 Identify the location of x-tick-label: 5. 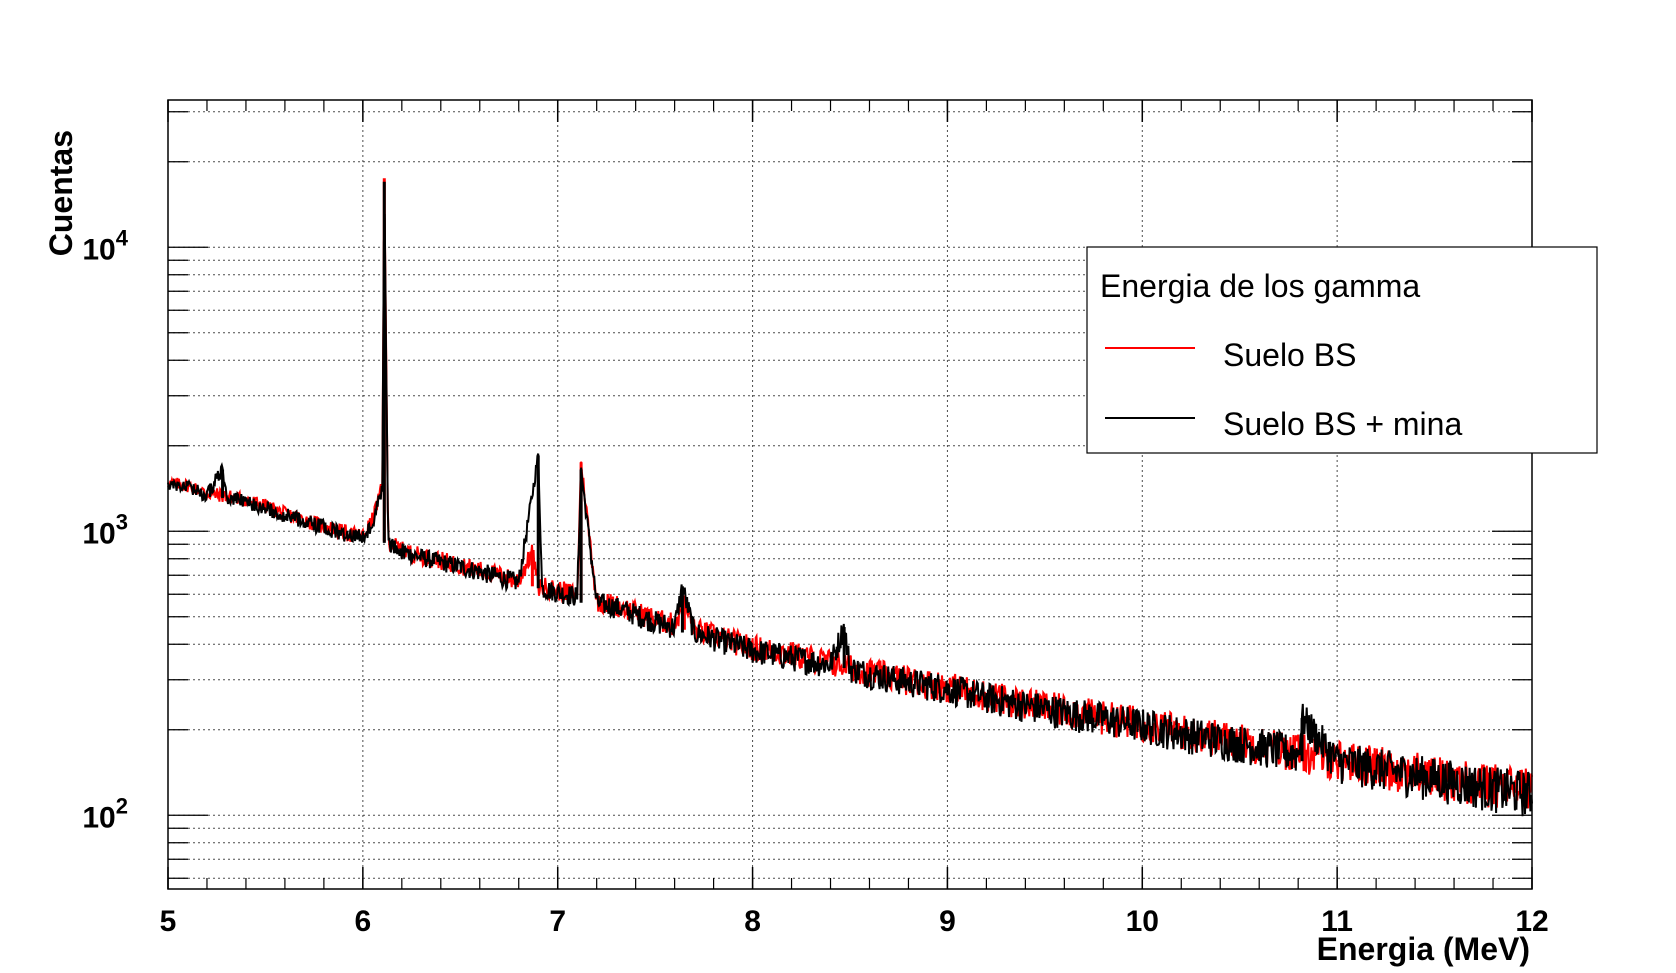
(168, 921).